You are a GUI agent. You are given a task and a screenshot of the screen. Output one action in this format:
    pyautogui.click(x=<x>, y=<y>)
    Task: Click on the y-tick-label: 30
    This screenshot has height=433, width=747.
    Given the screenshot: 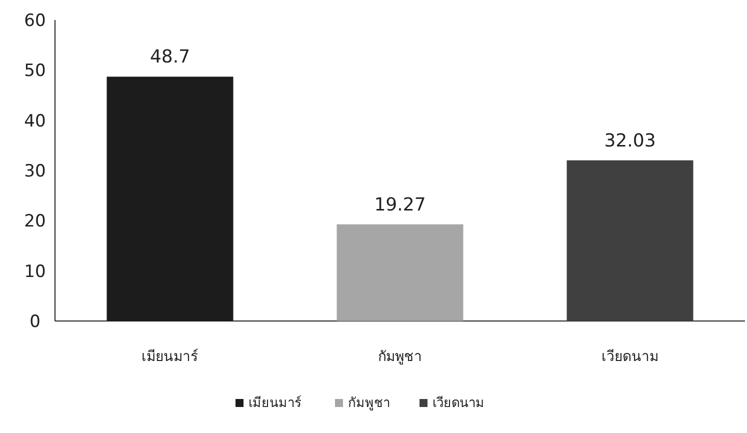 What is the action you would take?
    pyautogui.click(x=35, y=172)
    